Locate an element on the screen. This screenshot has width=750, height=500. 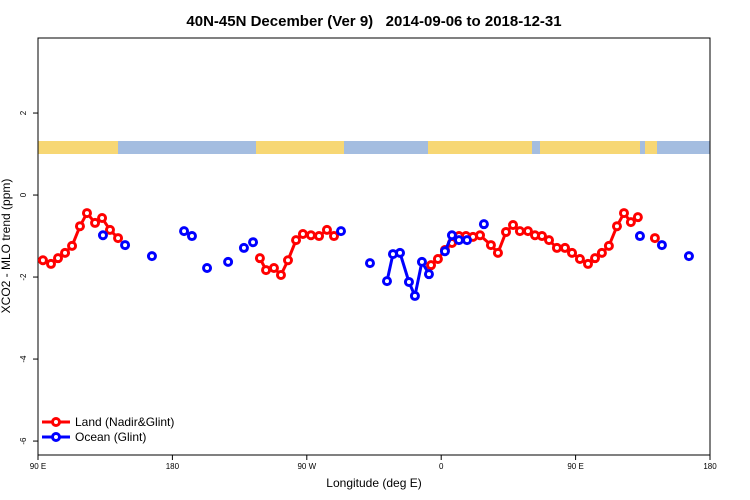
y-tick-label: -4 is located at coordinates (23, 359).